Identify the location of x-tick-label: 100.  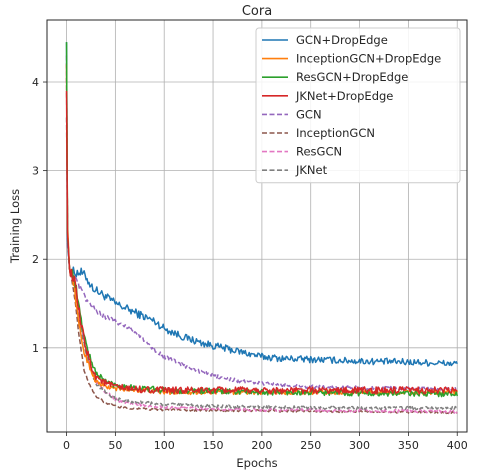
(164, 445).